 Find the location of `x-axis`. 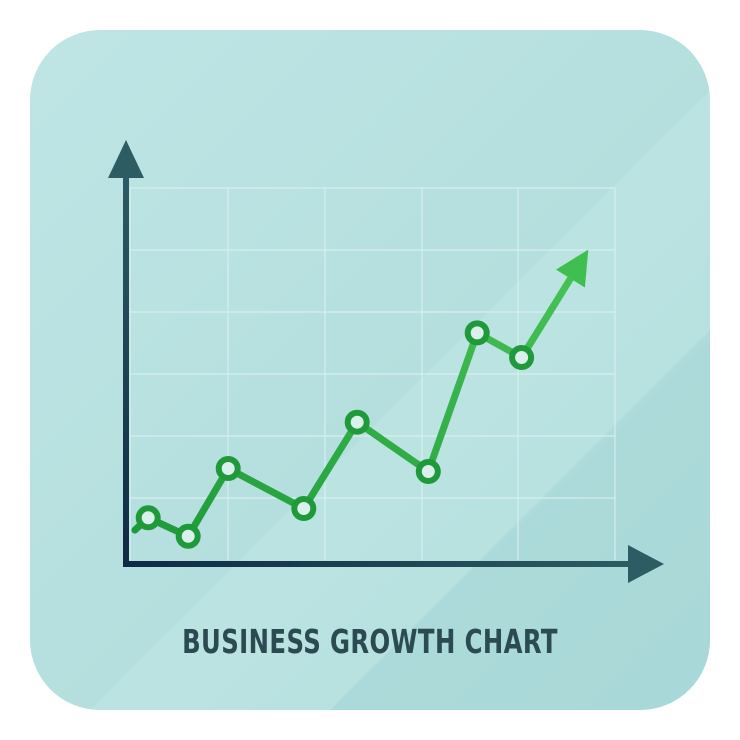

x-axis is located at coordinates (393, 564).